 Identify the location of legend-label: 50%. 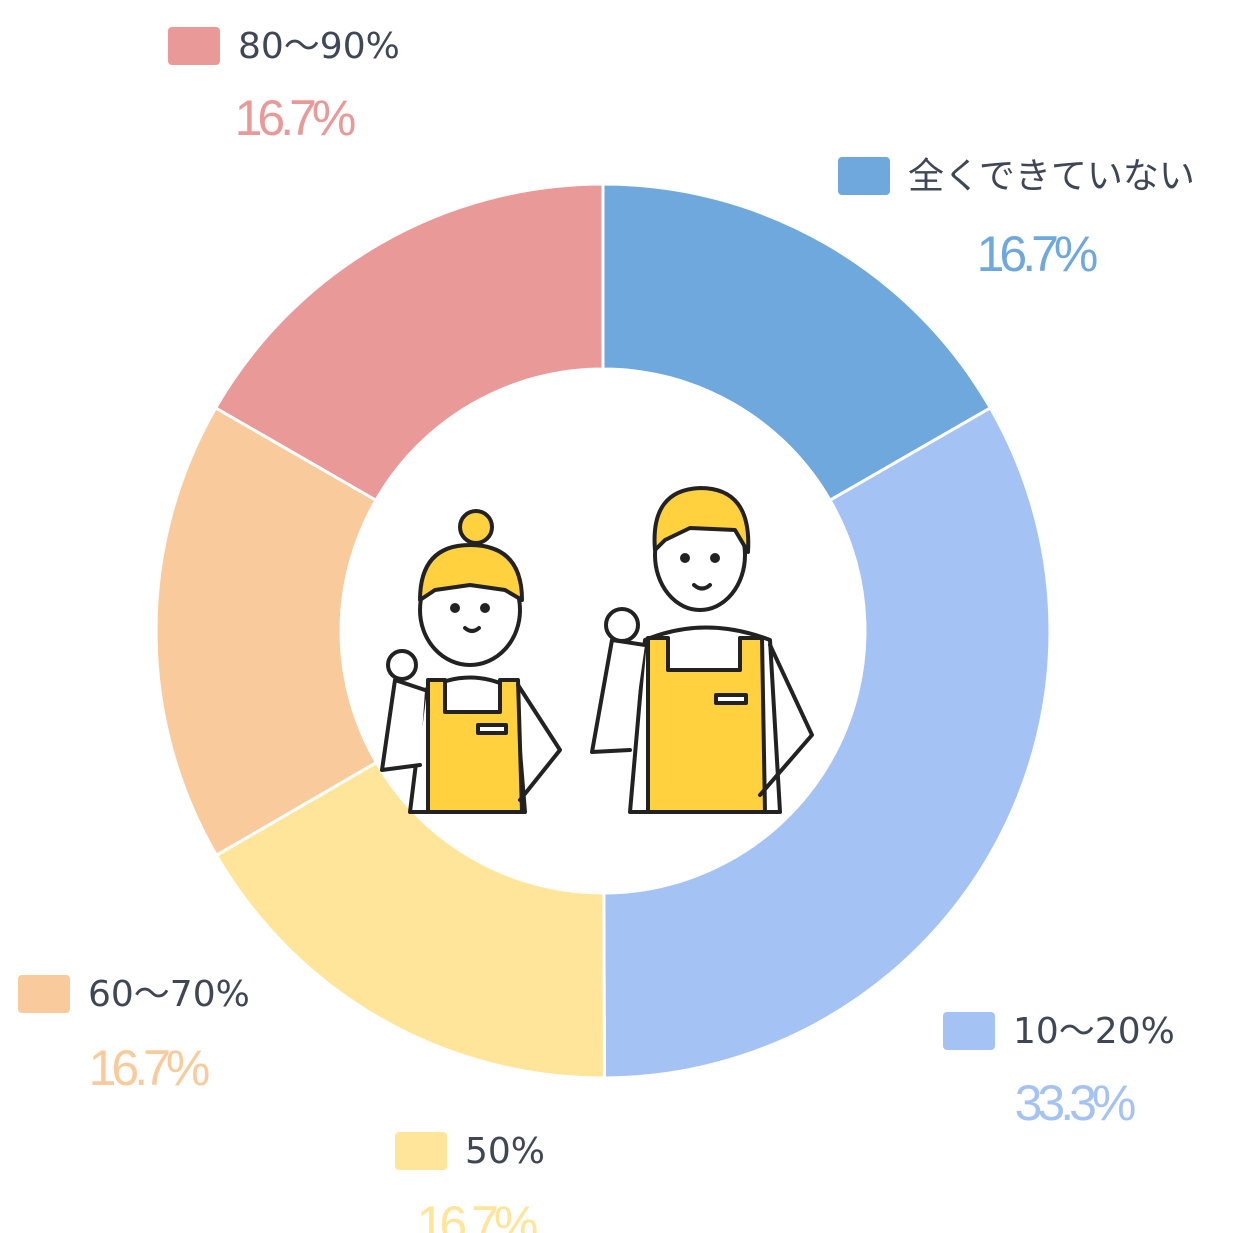
(505, 1151).